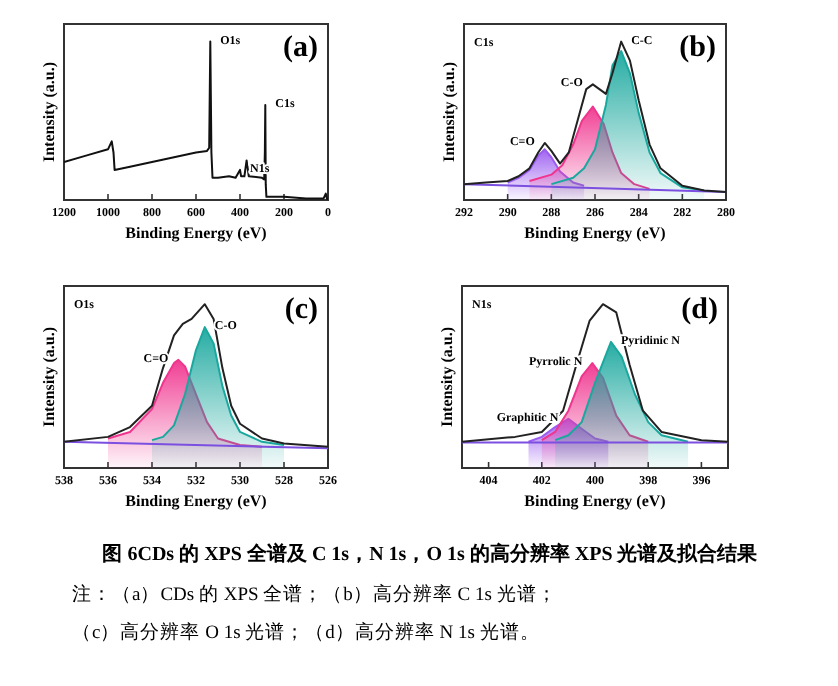  What do you see at coordinates (431, 554) in the screenshot?
I see `text: 图 6CDs 的 XPS 全谱及 C 1s，N 1s，O 1s 的高分辨率 XPS 光谱及拟合结果` at bounding box center [431, 554].